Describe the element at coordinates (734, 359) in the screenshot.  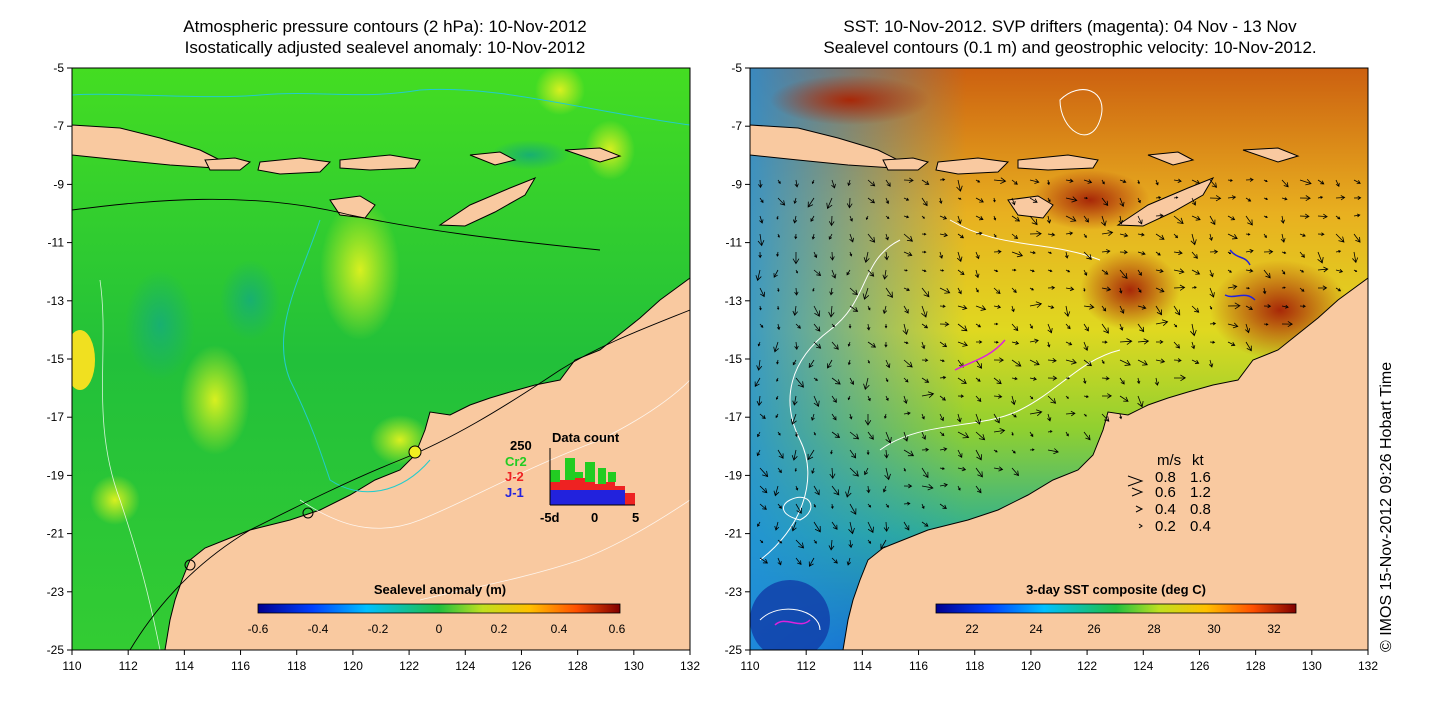
I see `right-y-tick-label: -15` at that location.